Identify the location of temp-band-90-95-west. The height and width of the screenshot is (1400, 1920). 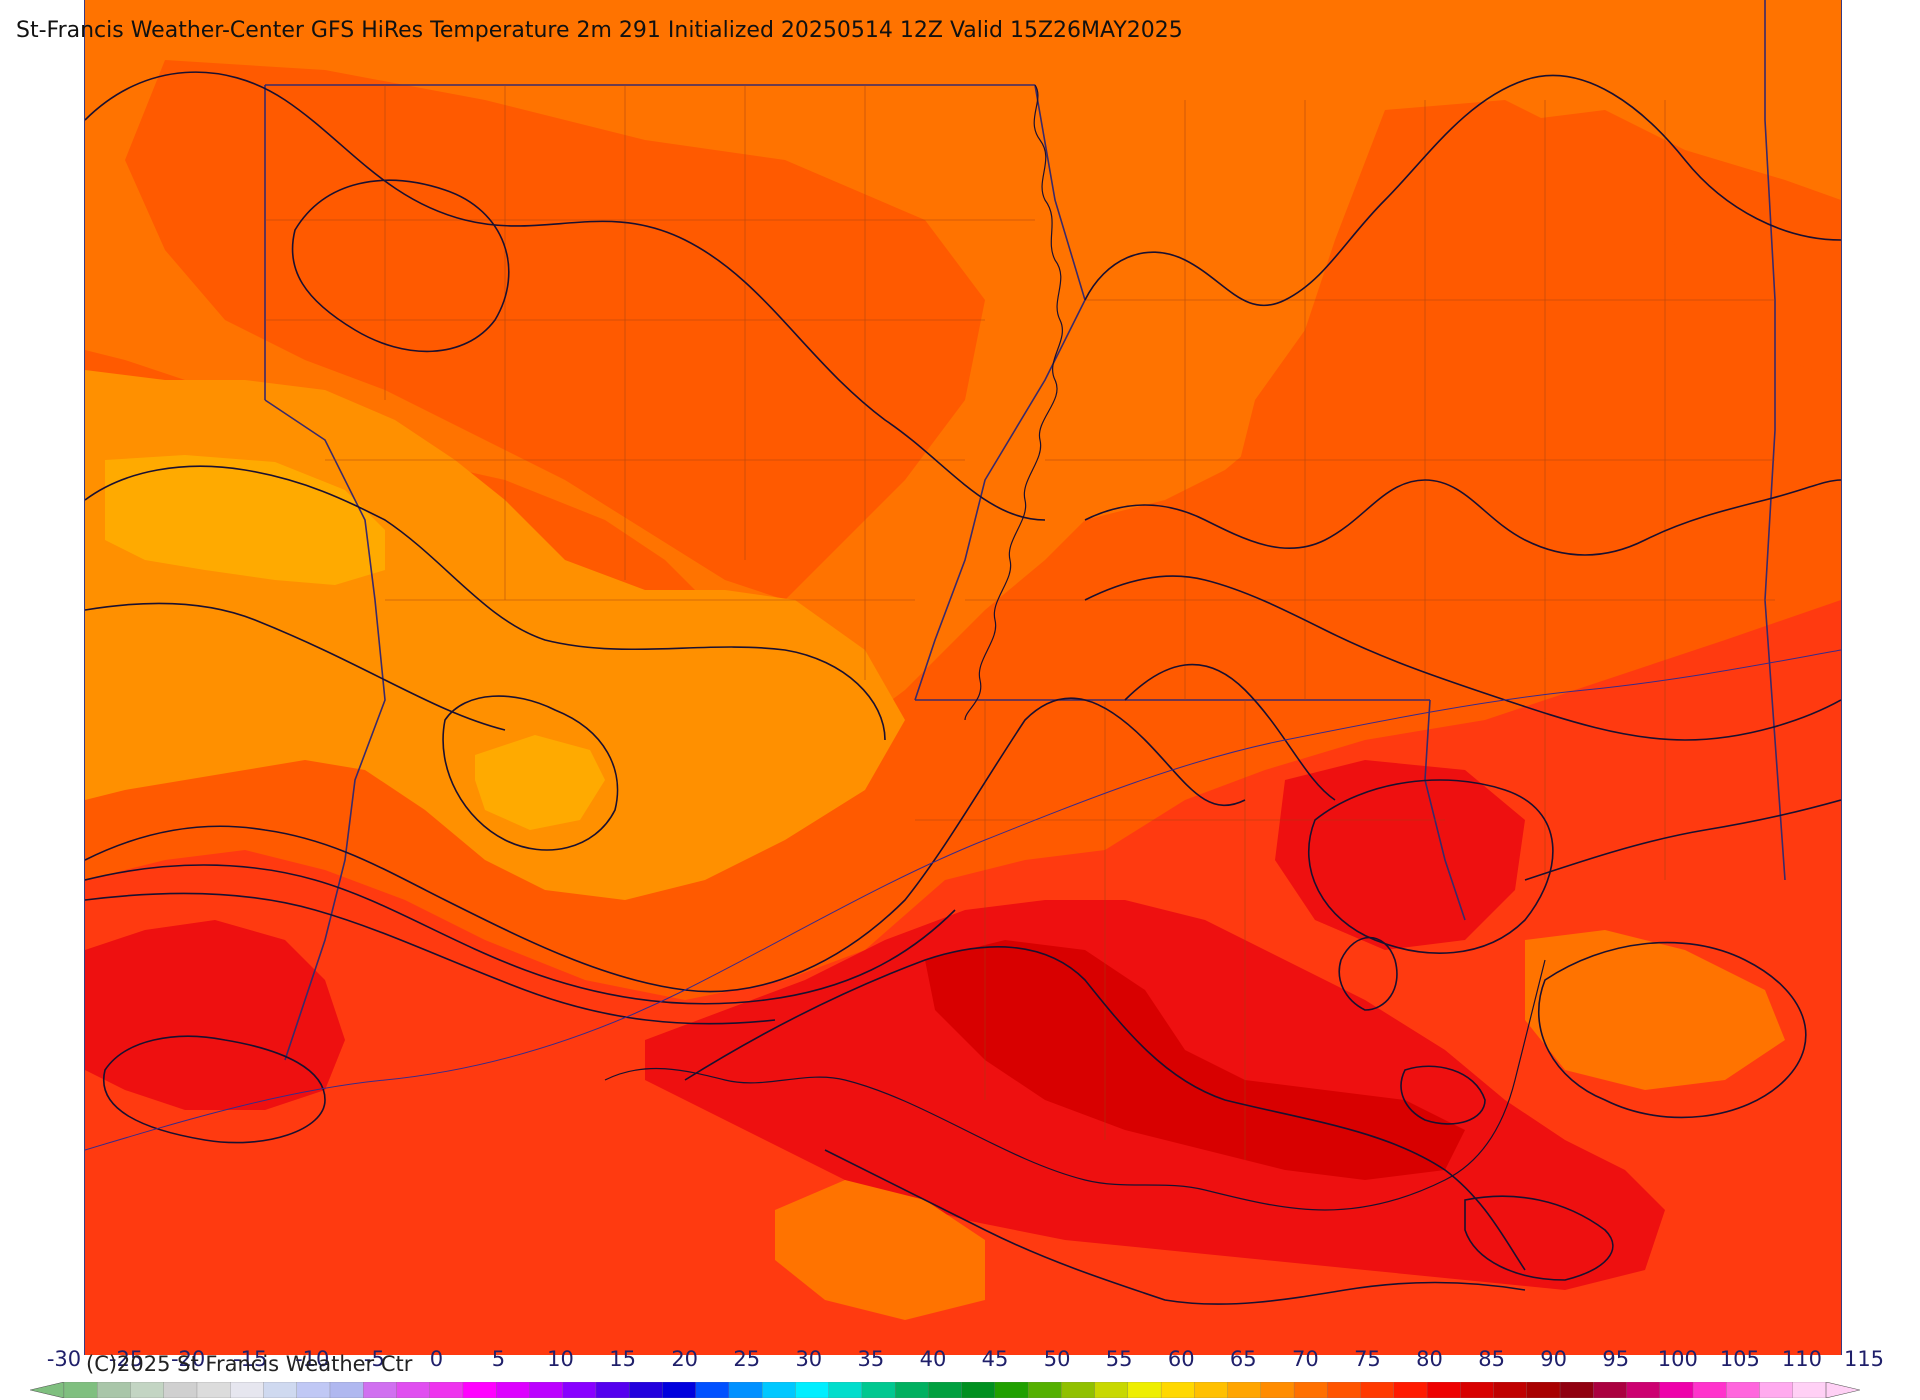
(215, 1015).